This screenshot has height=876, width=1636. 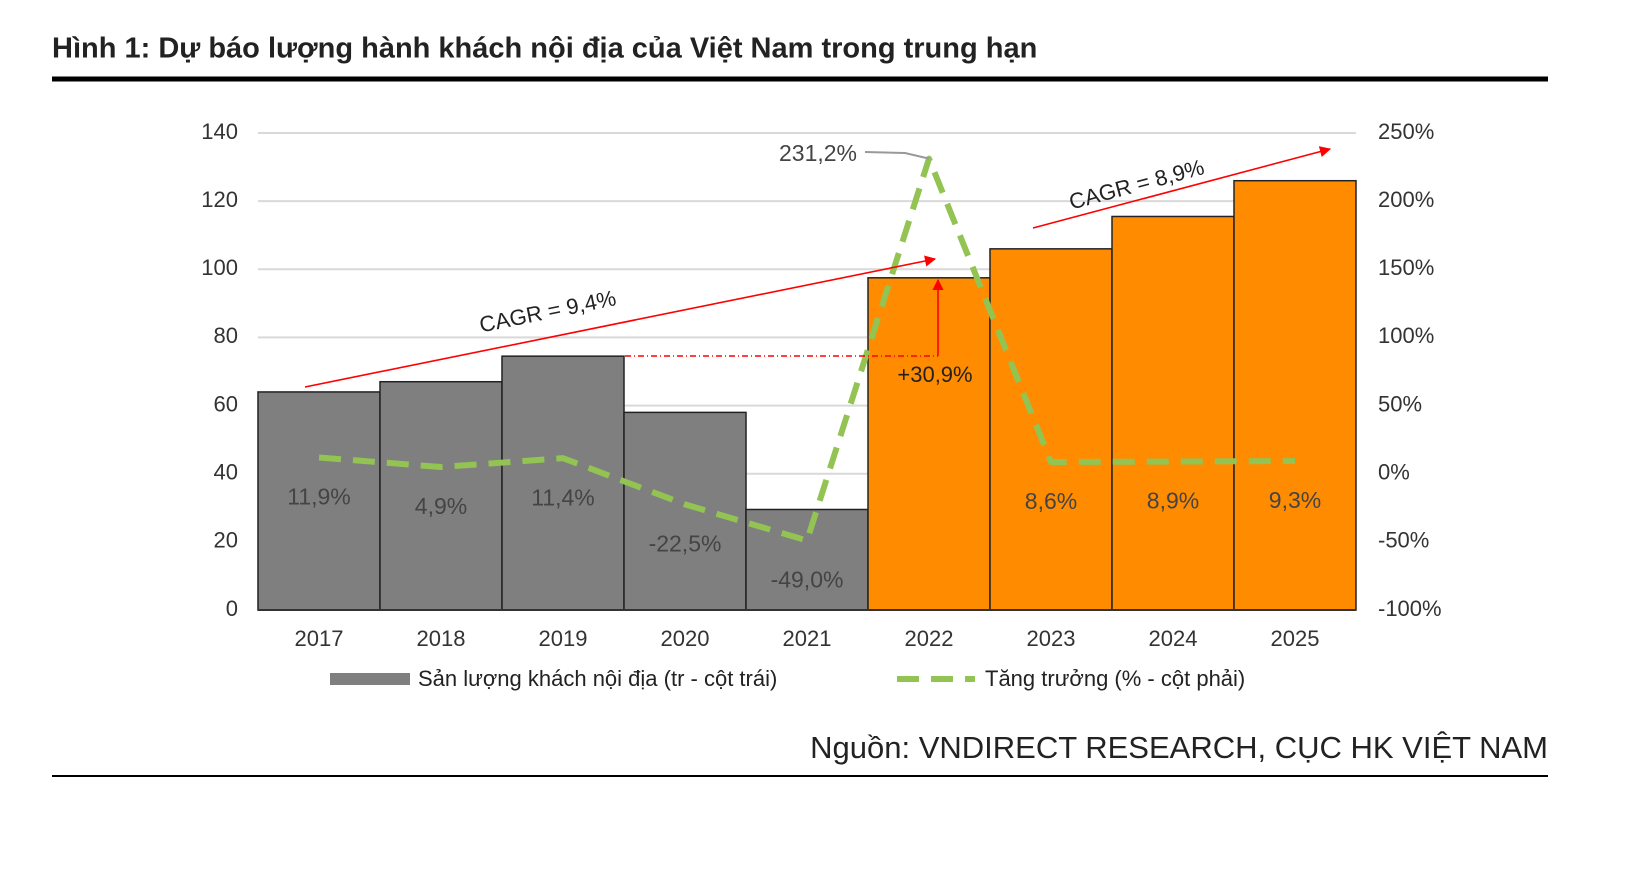 I want to click on y-tick-label: 120, so click(x=219, y=199).